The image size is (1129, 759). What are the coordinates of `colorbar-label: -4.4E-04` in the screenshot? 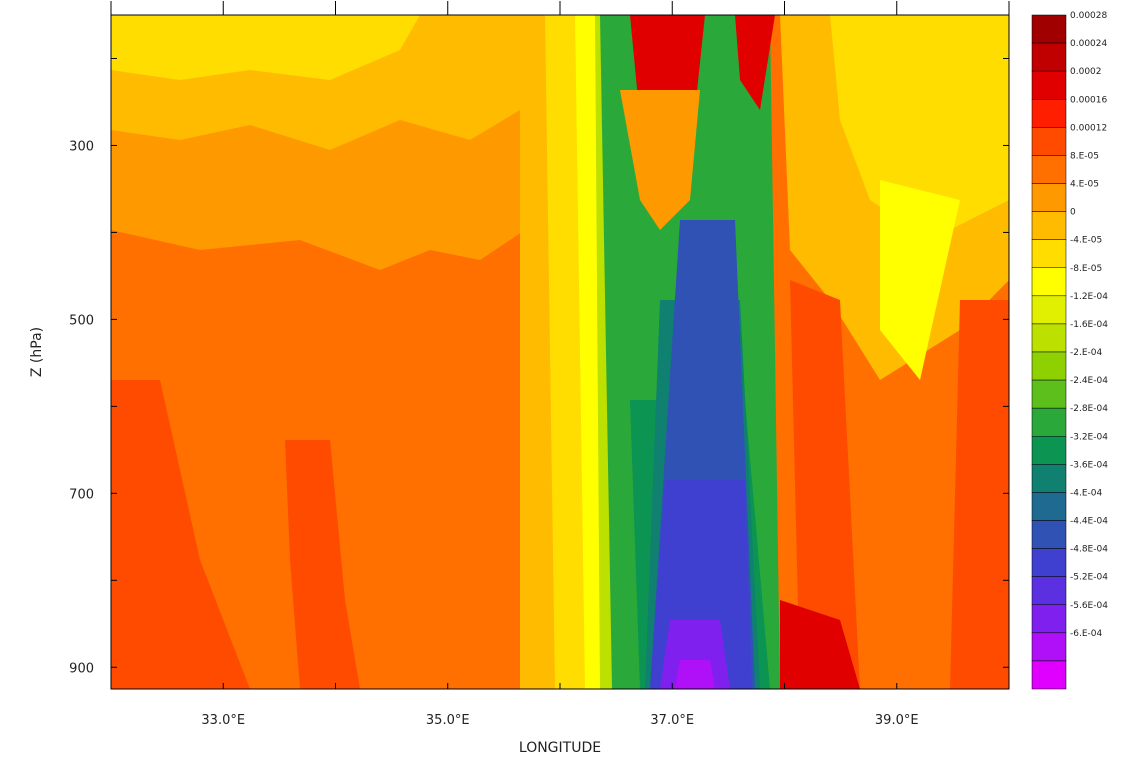 It's located at (1089, 522).